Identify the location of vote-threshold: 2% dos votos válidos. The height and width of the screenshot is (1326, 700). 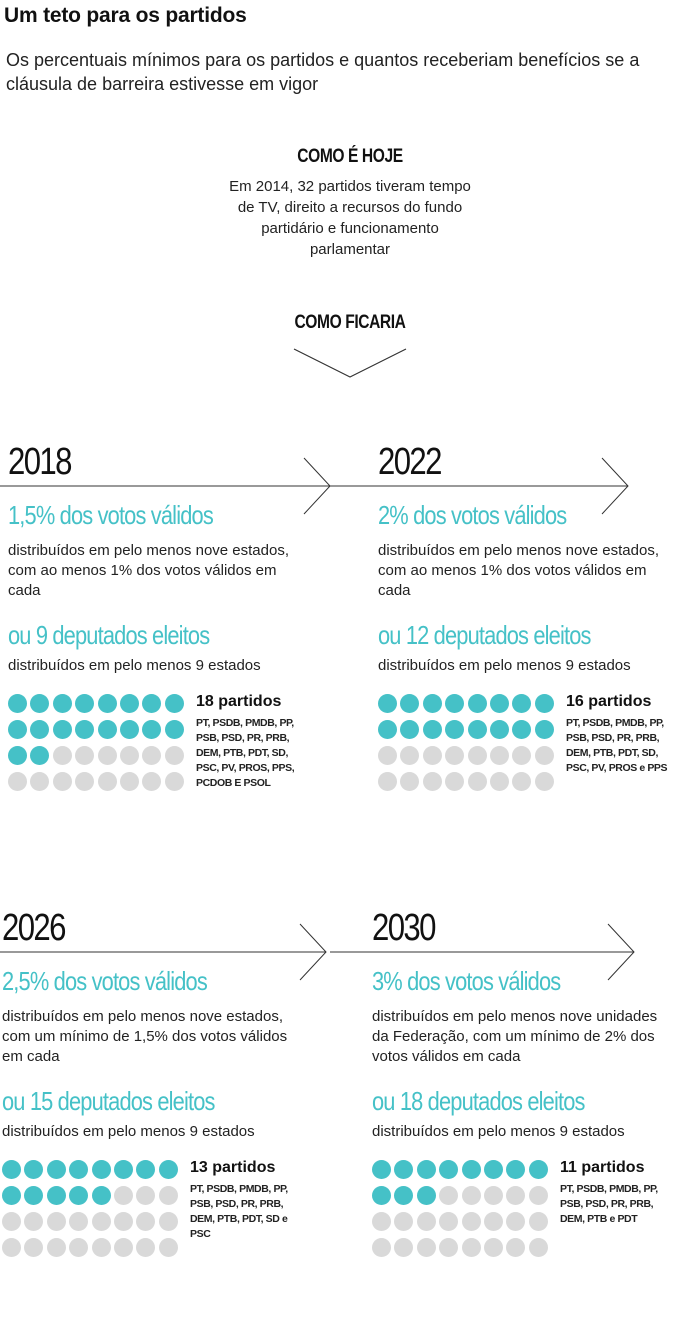
(472, 515).